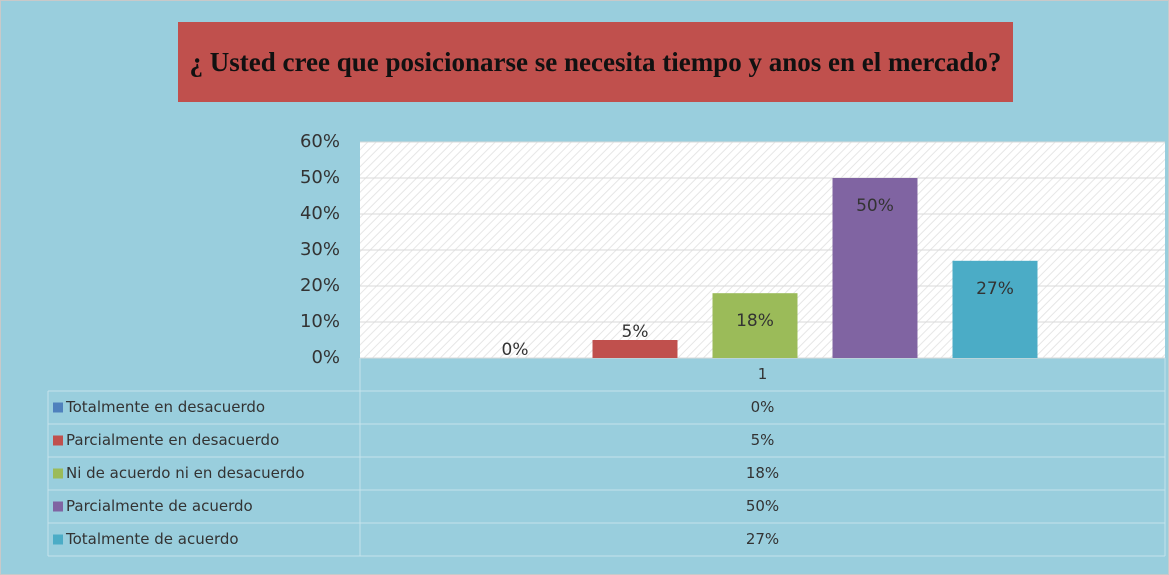  What do you see at coordinates (515, 350) in the screenshot?
I see `data-label: 0%` at bounding box center [515, 350].